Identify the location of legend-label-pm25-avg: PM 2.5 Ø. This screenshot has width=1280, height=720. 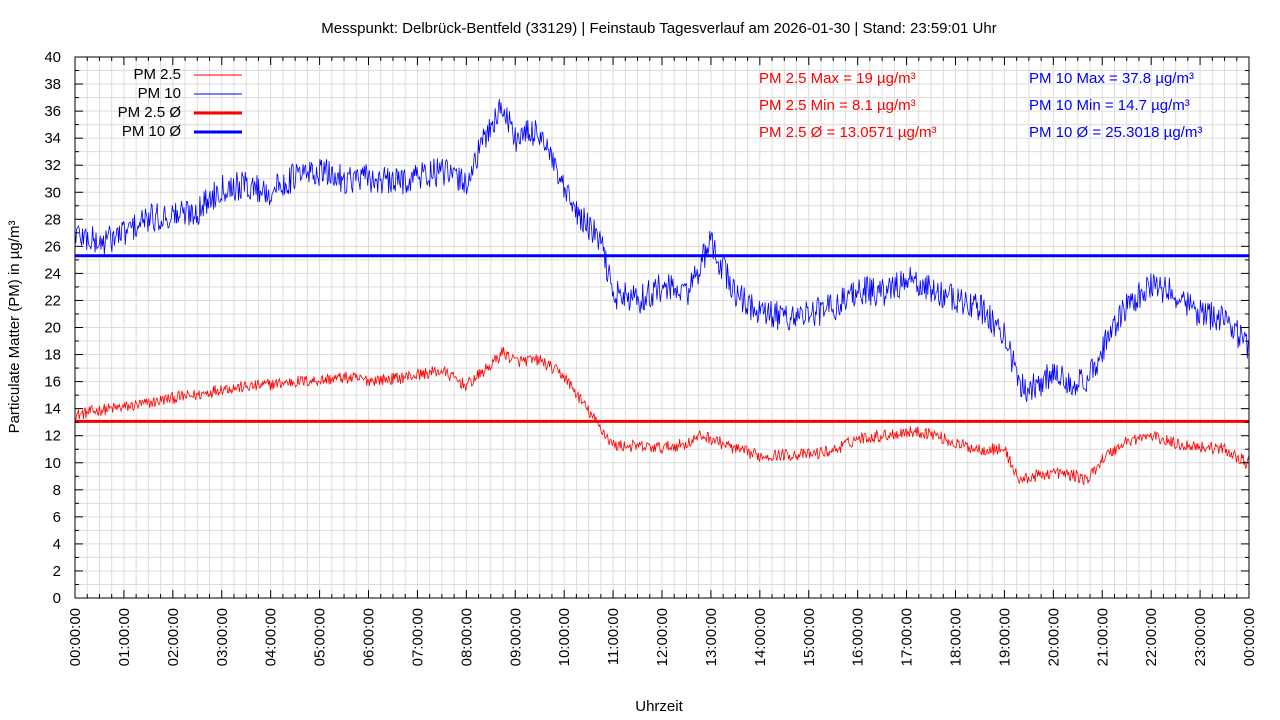
(150, 112).